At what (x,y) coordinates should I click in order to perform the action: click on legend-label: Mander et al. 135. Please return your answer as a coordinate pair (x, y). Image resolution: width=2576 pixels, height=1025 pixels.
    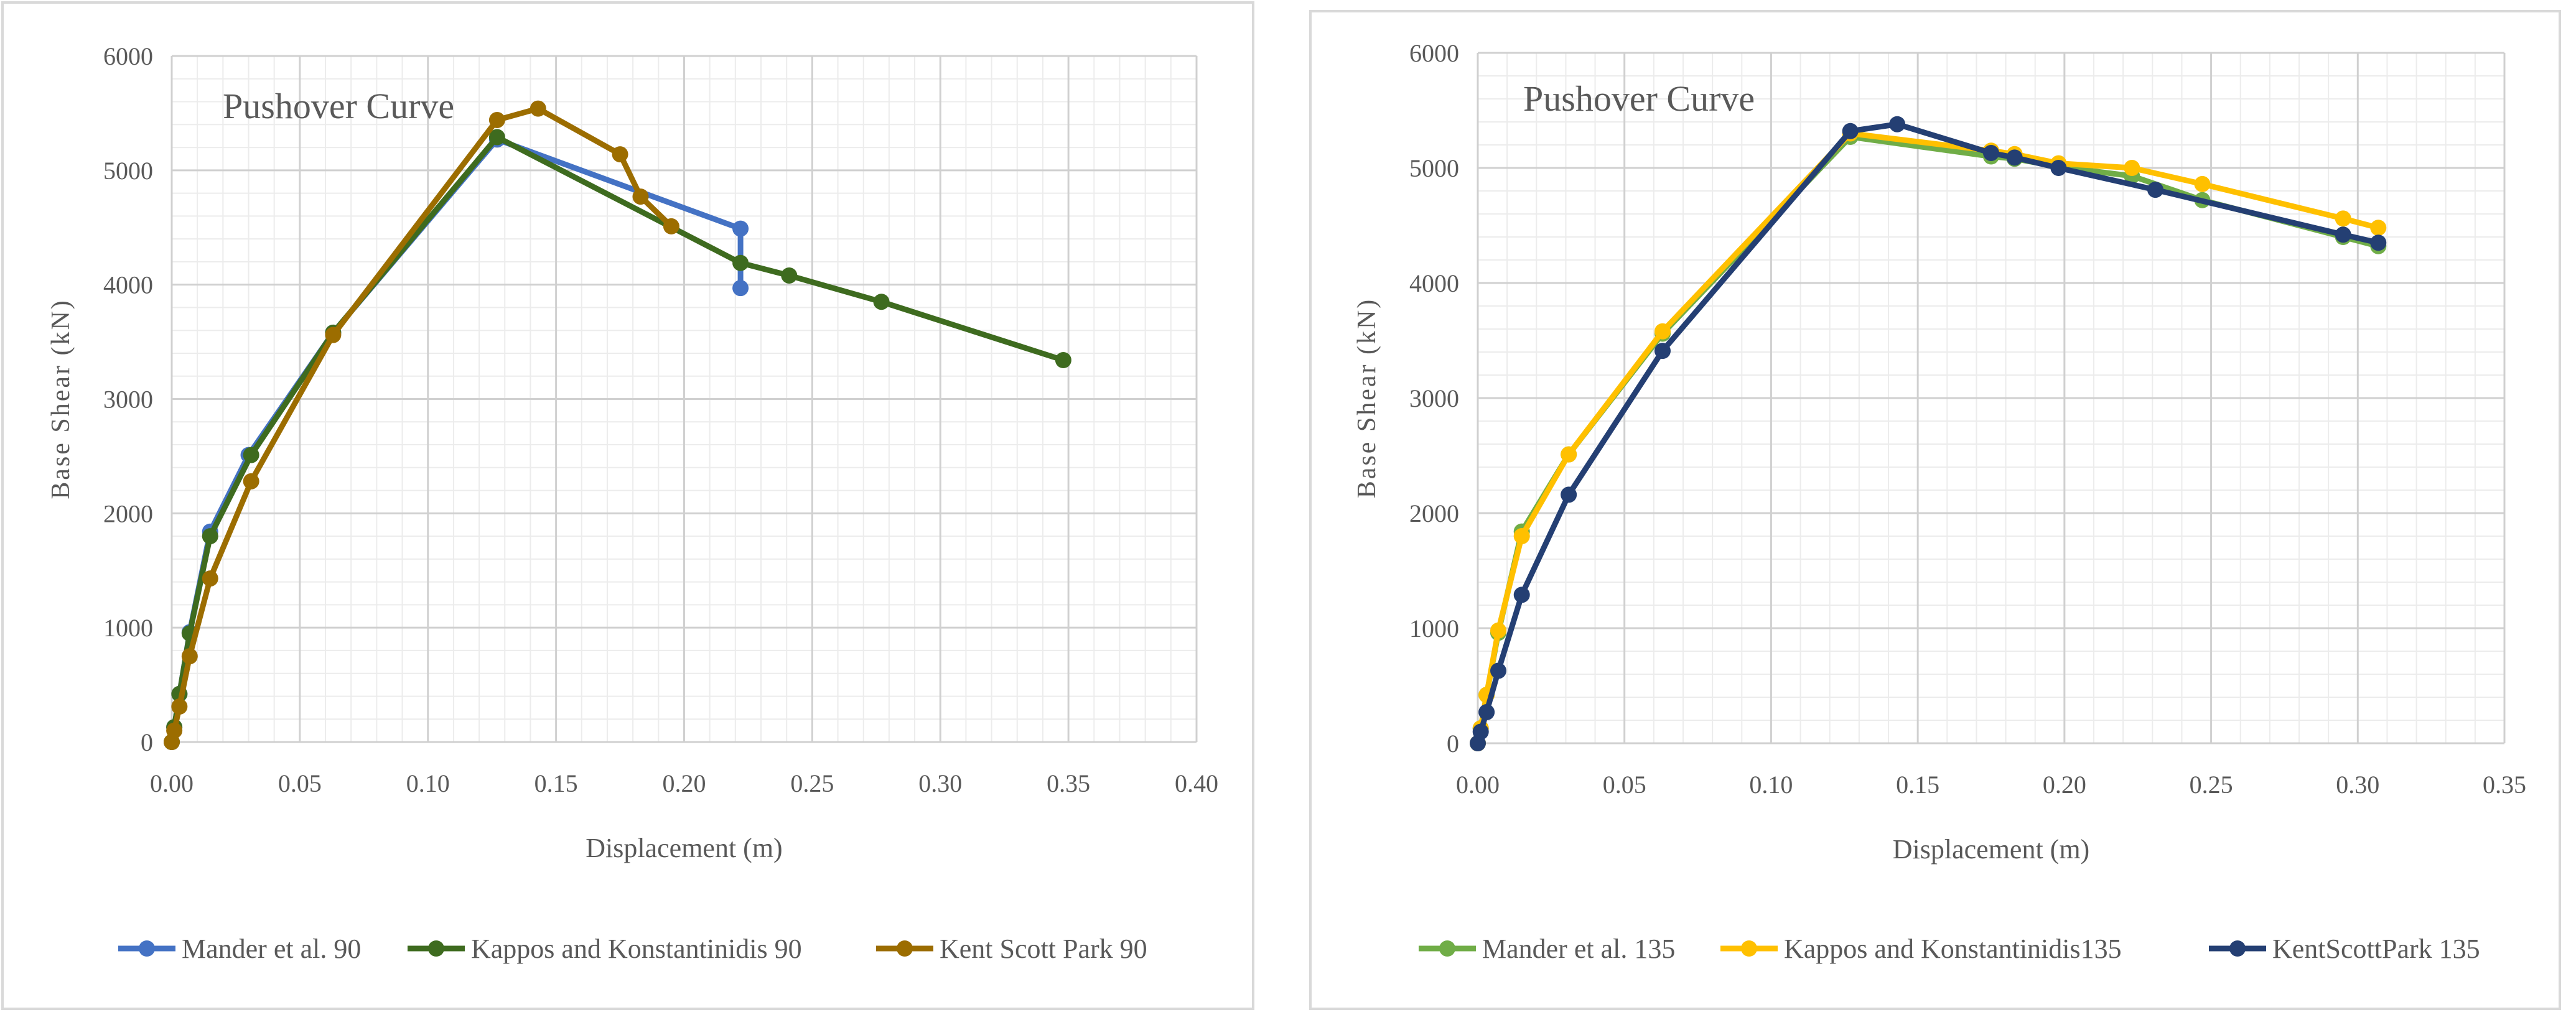
    Looking at the image, I should click on (1578, 949).